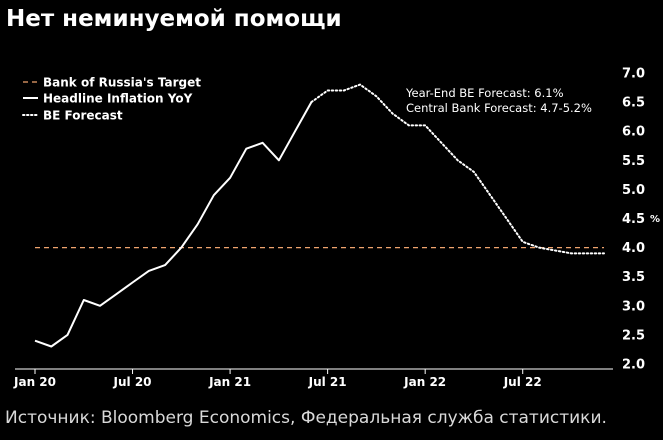  What do you see at coordinates (633, 132) in the screenshot?
I see `y-tick-label: 6.0` at bounding box center [633, 132].